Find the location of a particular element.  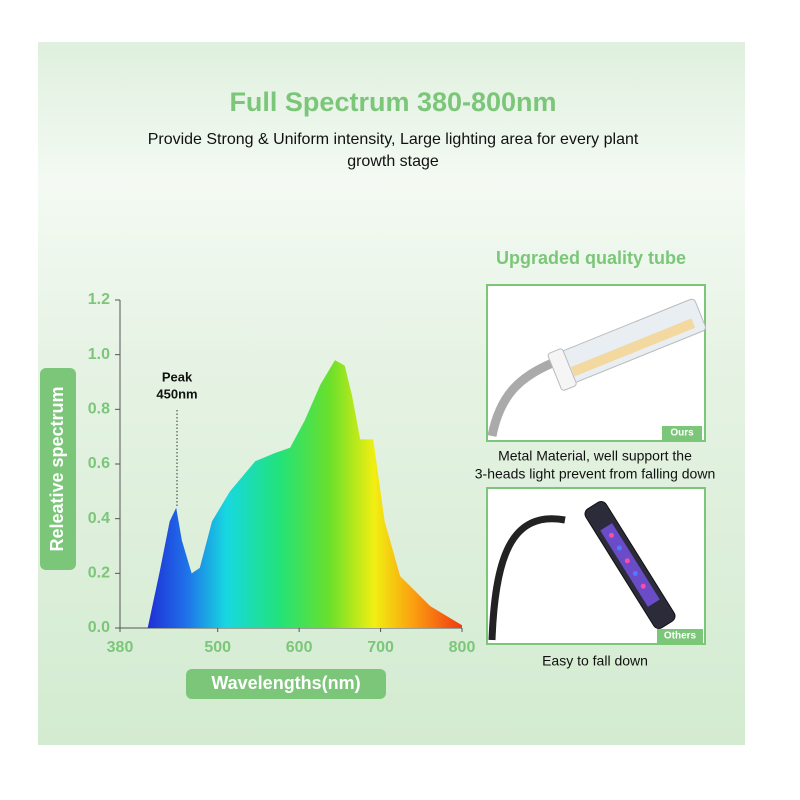

x-axis-label: Wavelengths(nm) is located at coordinates (285, 683).